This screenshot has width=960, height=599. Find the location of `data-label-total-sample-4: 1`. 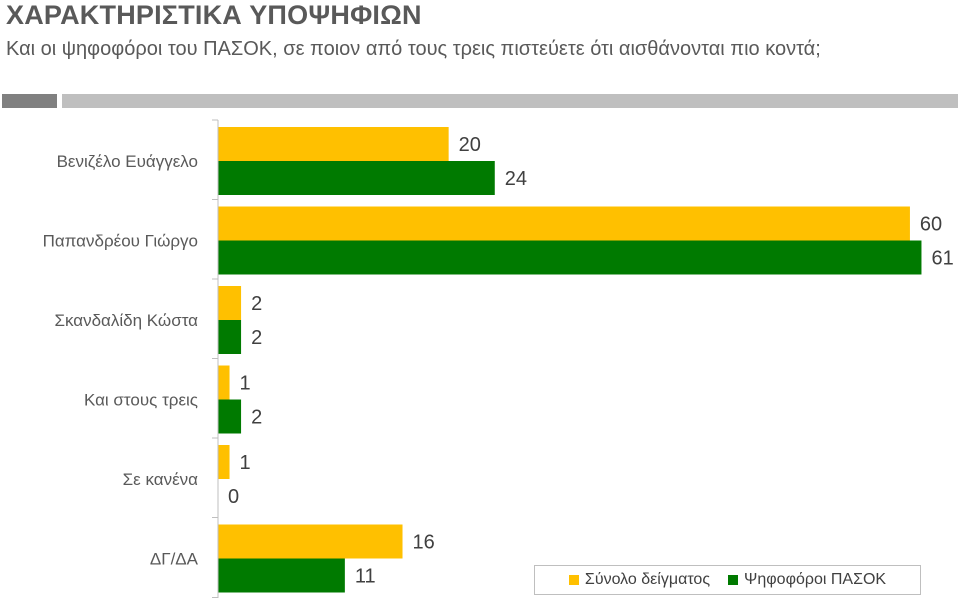

data-label-total-sample-4: 1 is located at coordinates (245, 463).